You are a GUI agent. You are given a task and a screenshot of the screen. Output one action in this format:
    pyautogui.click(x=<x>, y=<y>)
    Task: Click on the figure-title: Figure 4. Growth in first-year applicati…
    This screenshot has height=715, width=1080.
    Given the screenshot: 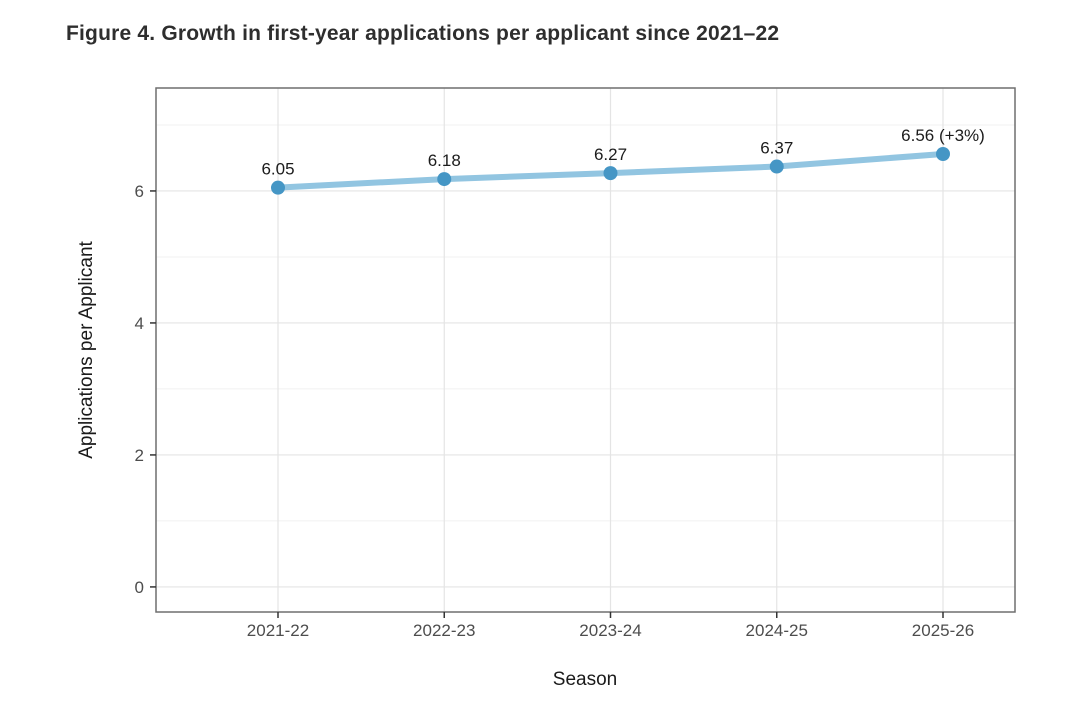 What is the action you would take?
    pyautogui.click(x=423, y=33)
    